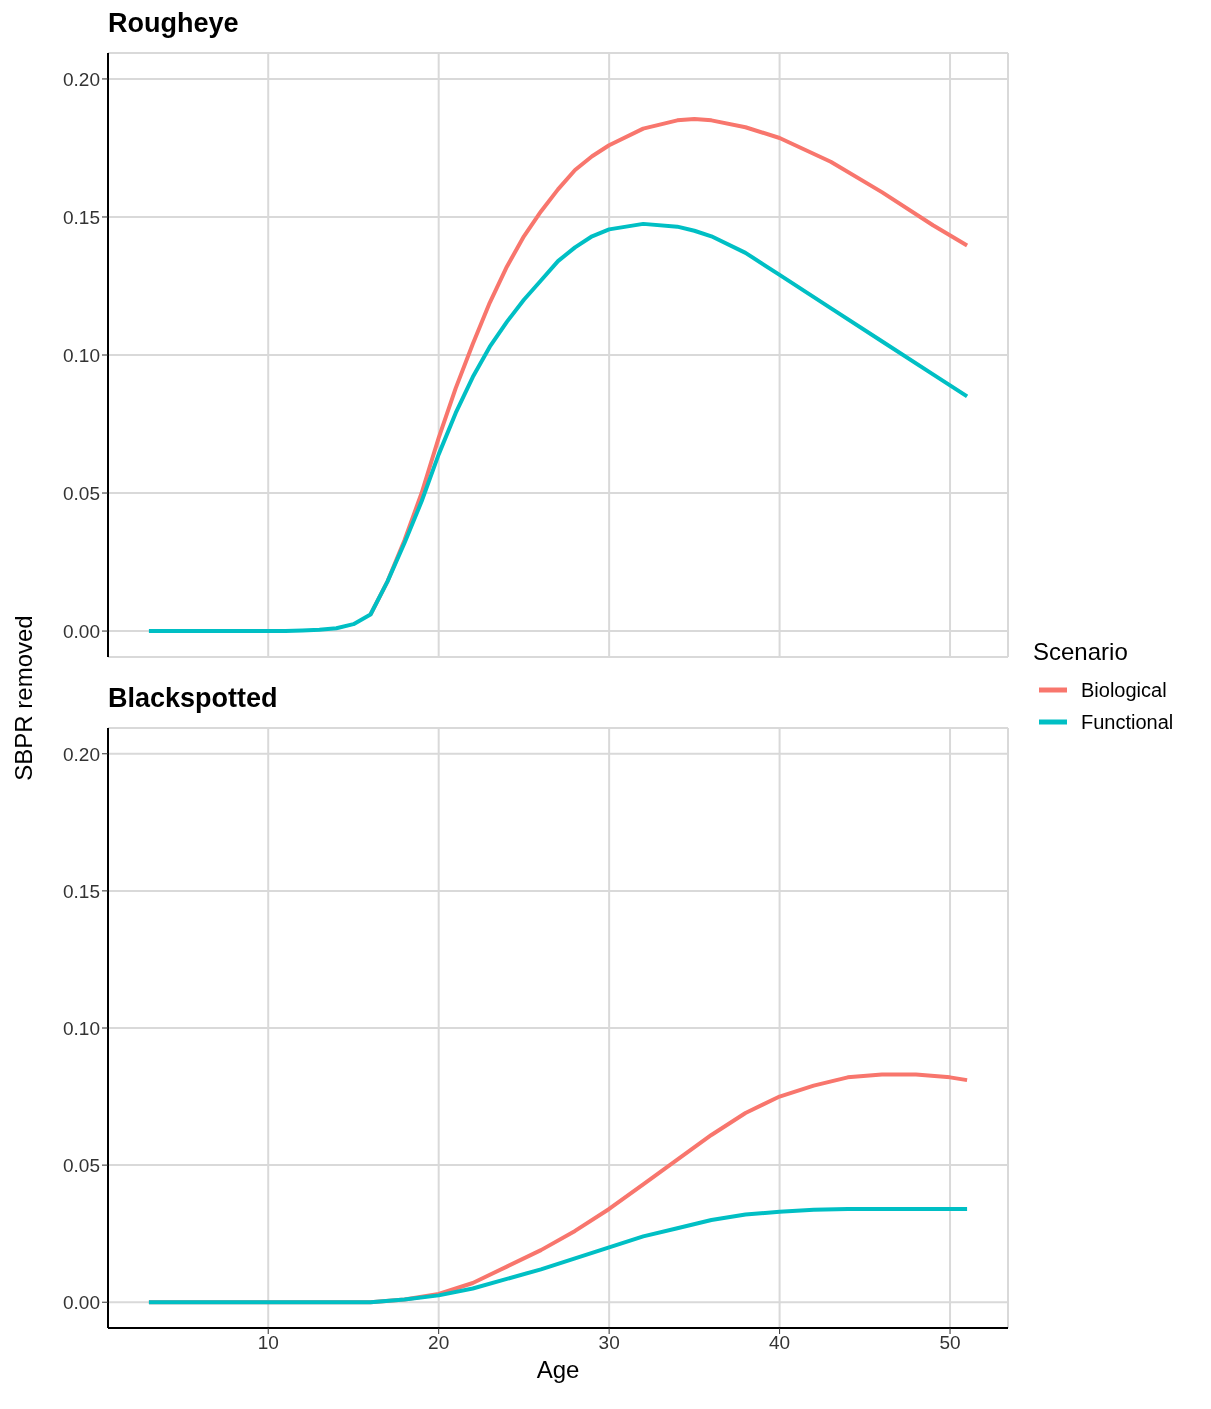 This screenshot has height=1409, width=1211. I want to click on x-axis-title: Age, so click(558, 1370).